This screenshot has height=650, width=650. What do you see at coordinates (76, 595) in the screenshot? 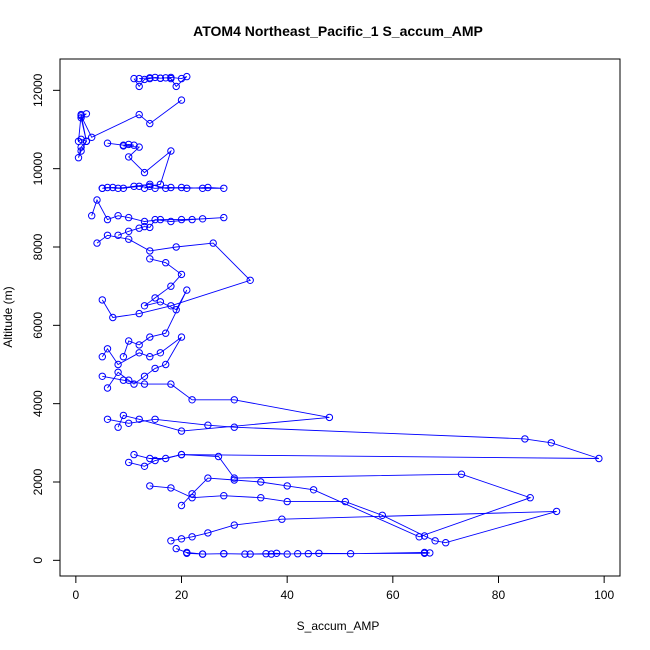
I see `x-tick-label: 0` at bounding box center [76, 595].